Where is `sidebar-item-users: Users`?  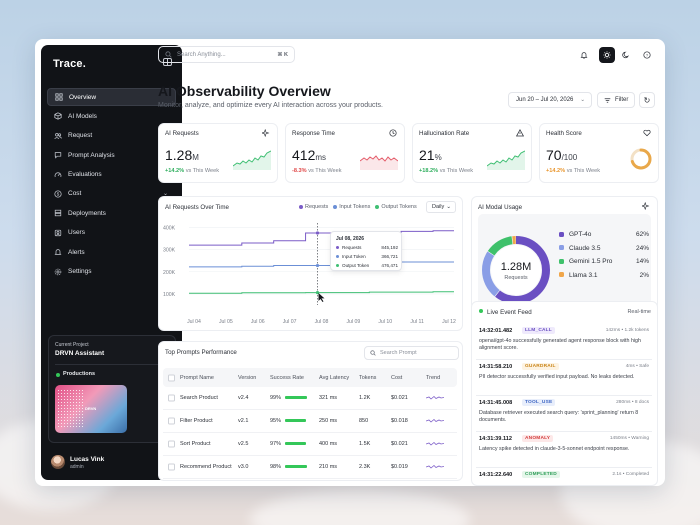
sidebar-item-users: Users is located at coordinates (111, 233).